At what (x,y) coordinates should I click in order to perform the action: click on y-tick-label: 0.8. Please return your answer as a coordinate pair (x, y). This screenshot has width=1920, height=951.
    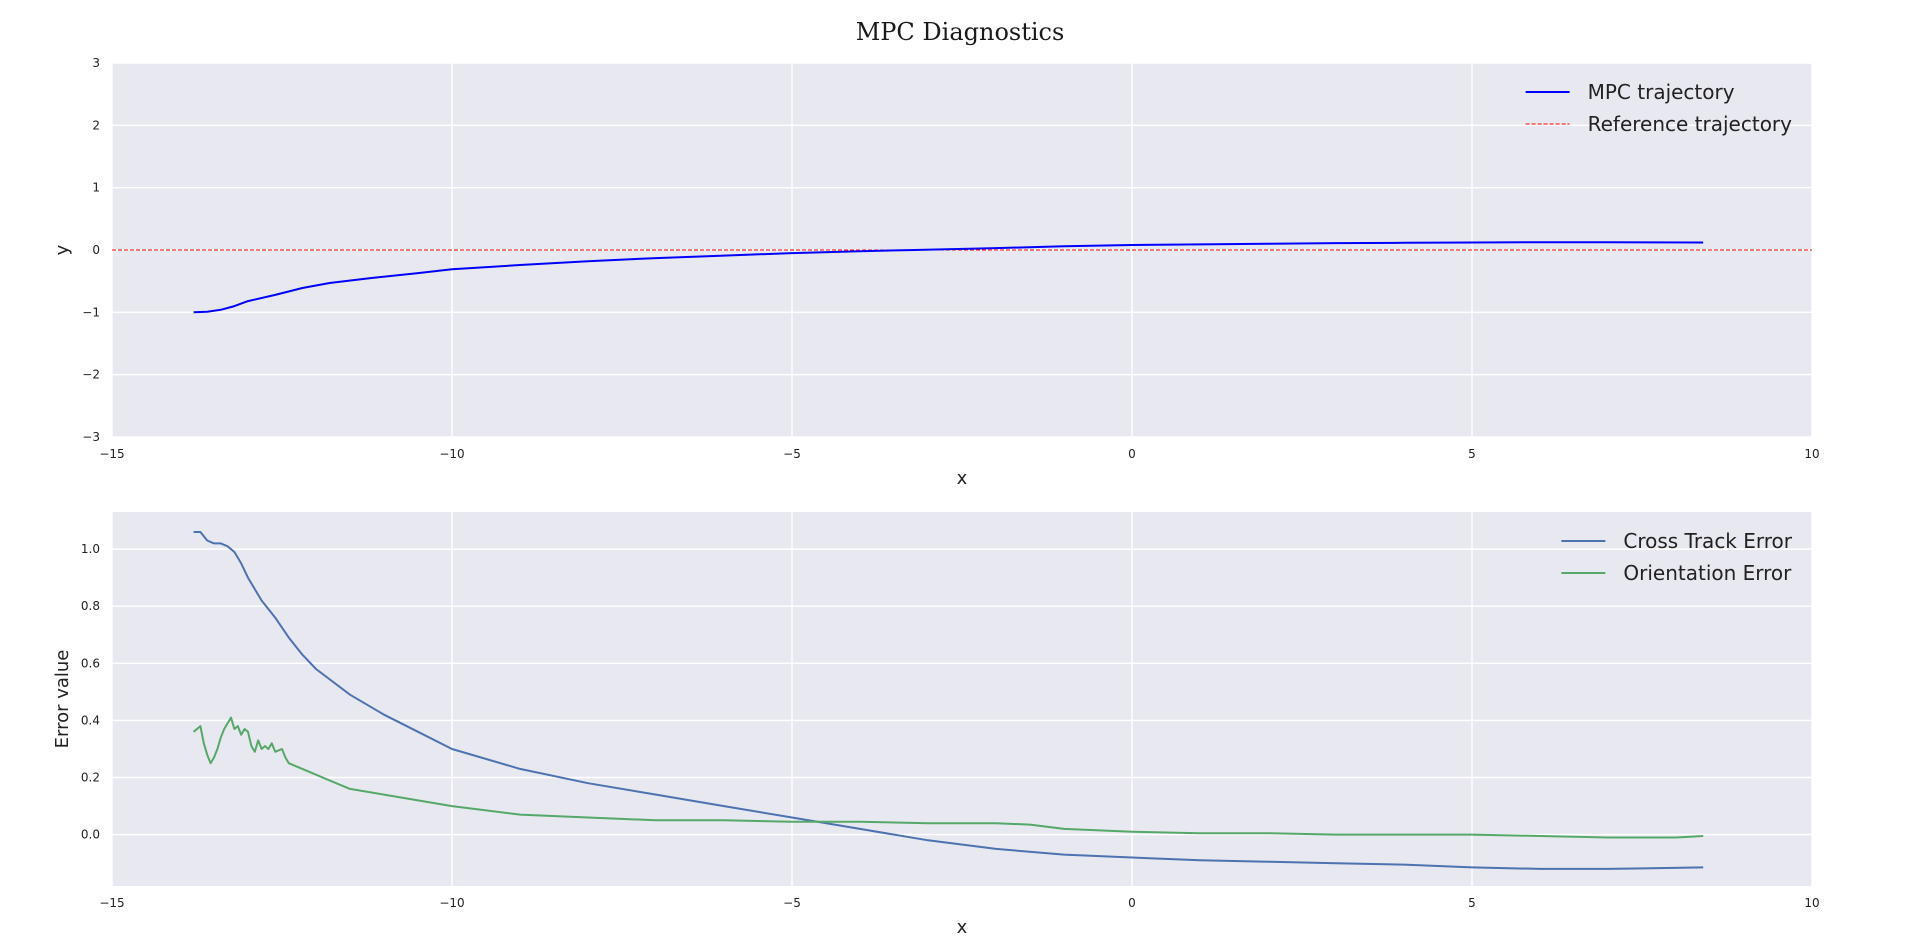
    Looking at the image, I should click on (90, 606).